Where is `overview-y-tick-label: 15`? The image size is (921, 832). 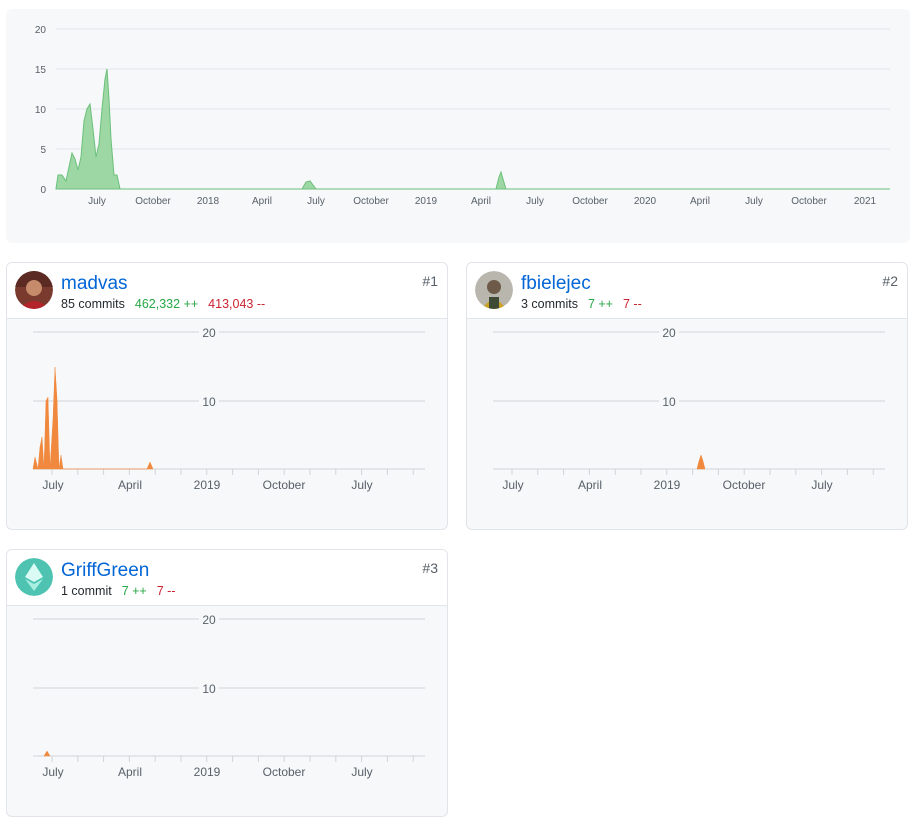
overview-y-tick-label: 15 is located at coordinates (41, 70).